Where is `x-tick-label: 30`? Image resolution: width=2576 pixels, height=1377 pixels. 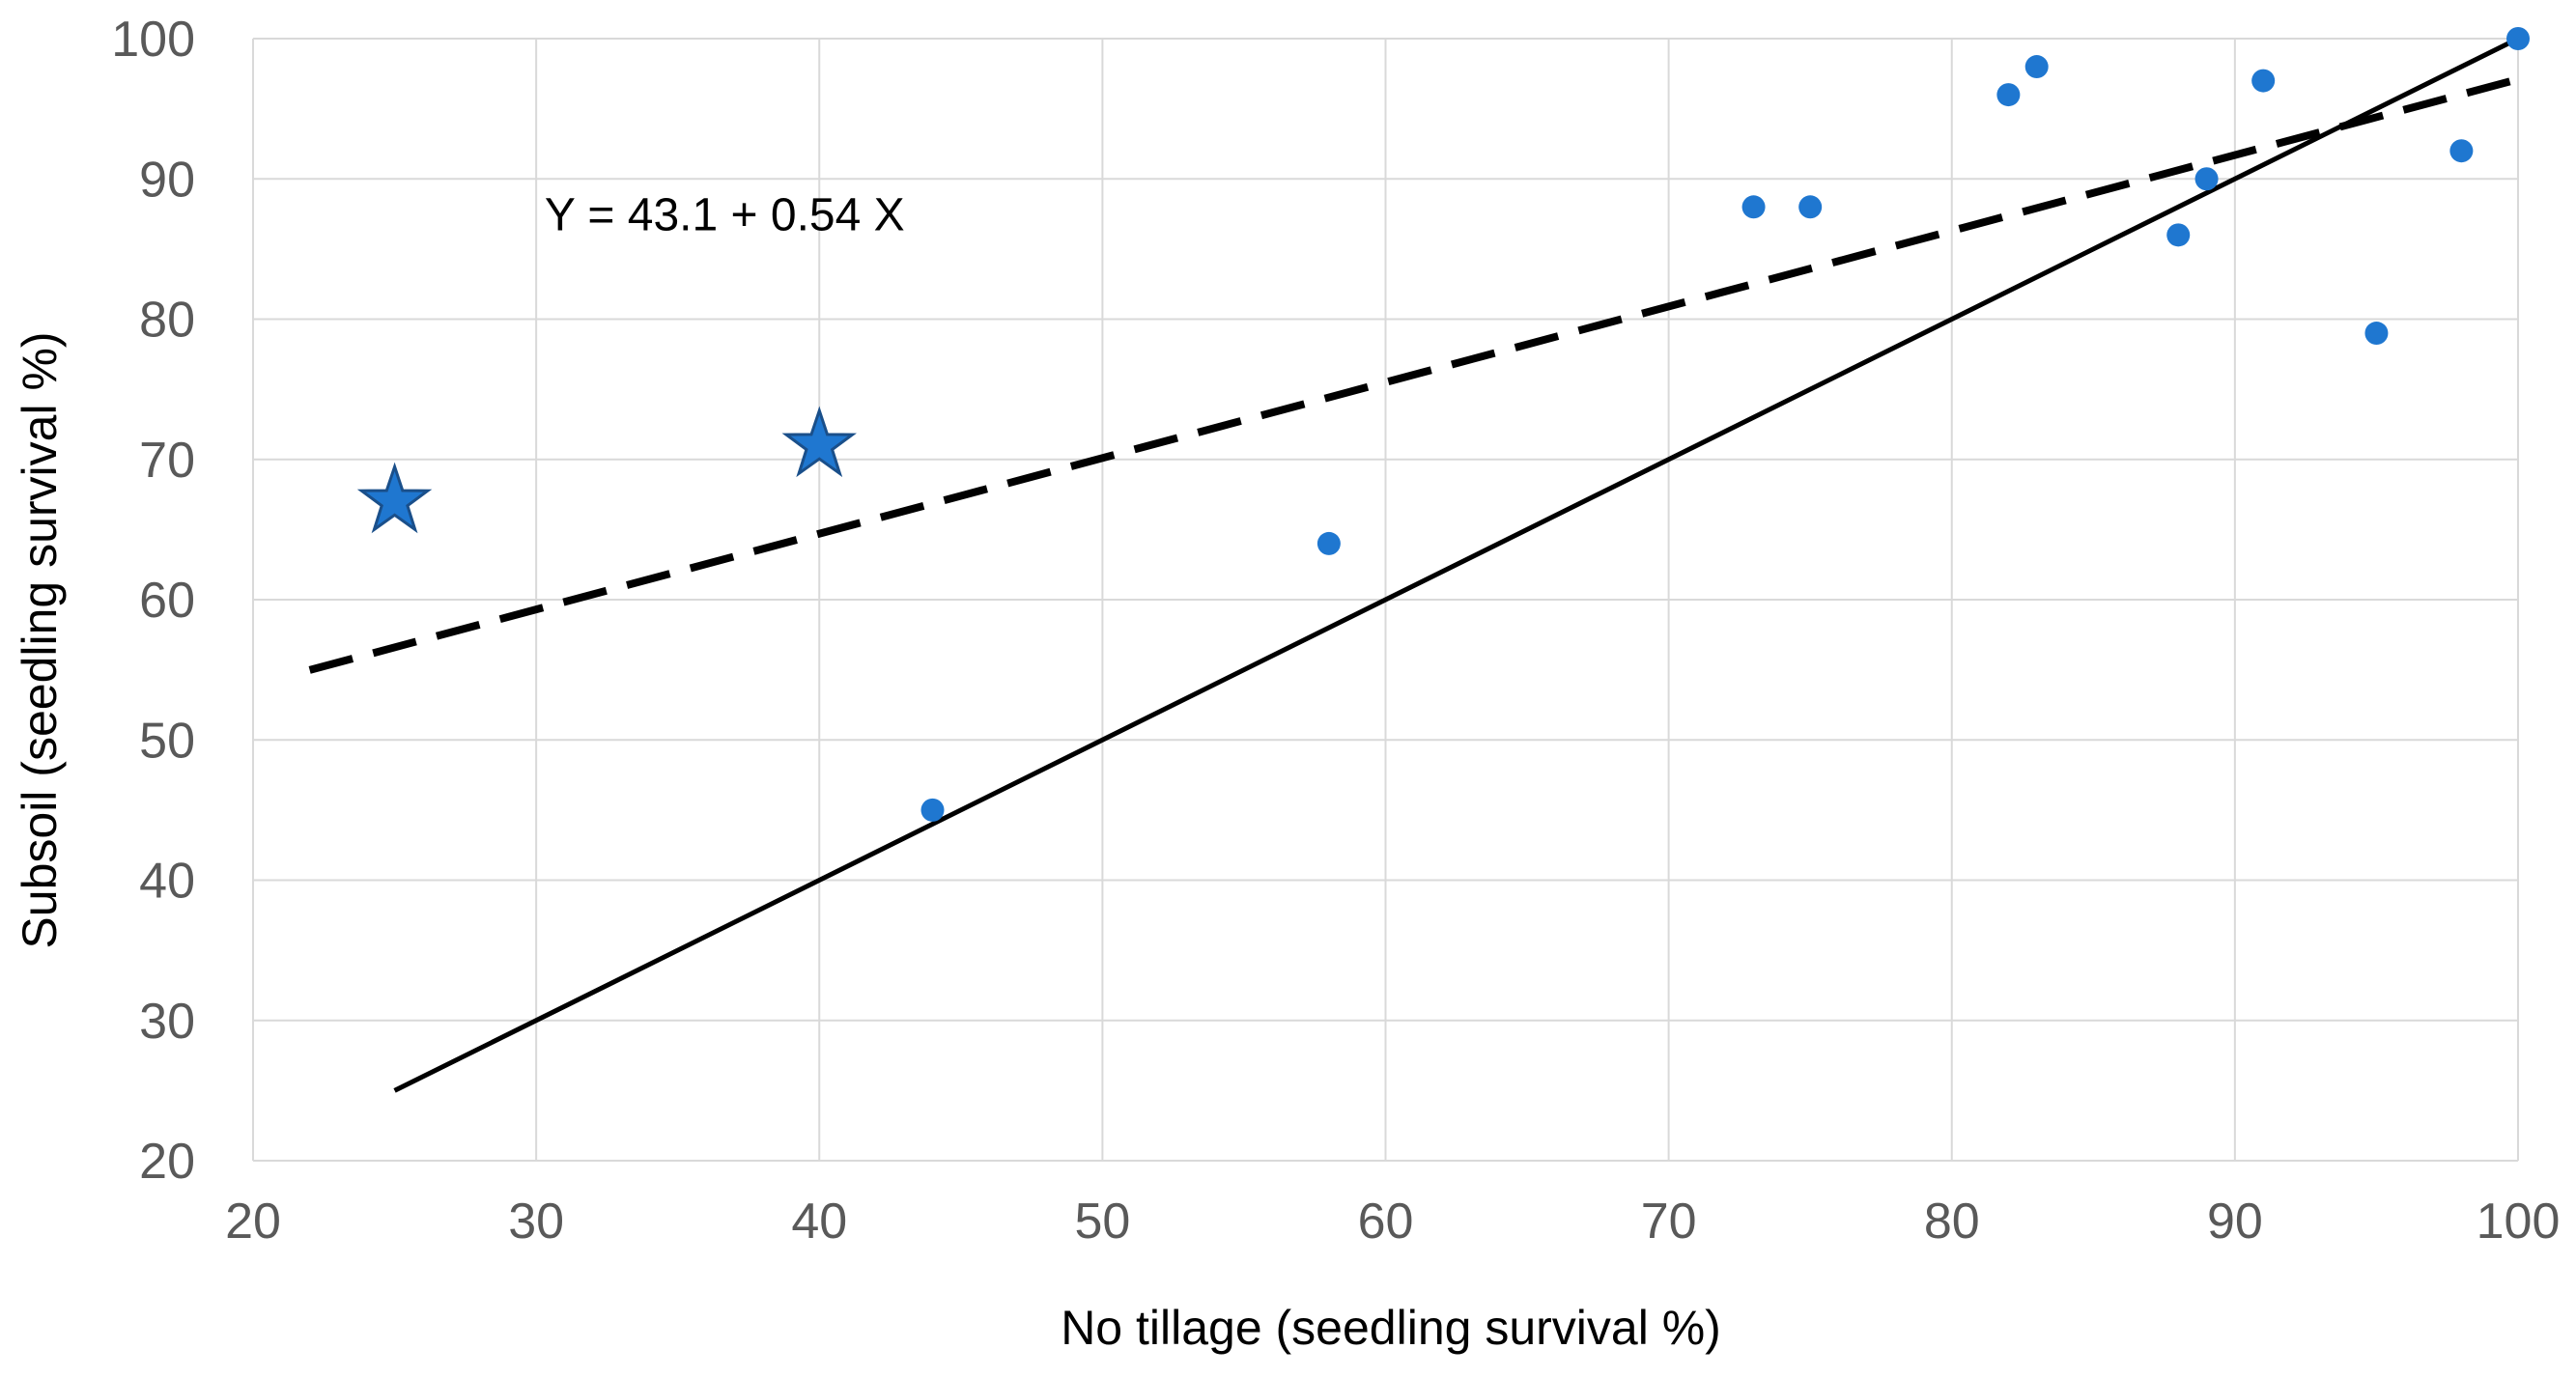 x-tick-label: 30 is located at coordinates (536, 1222).